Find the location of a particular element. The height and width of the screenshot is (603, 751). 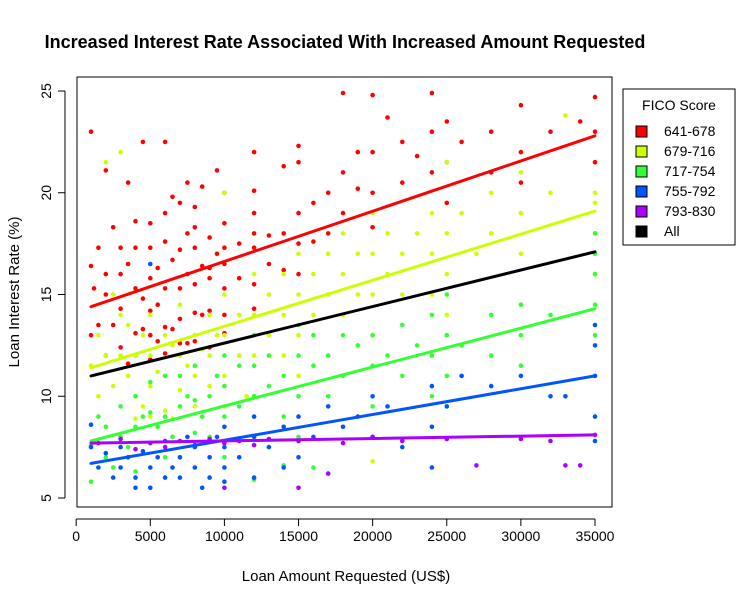

legend-label-717-754: 717-754 is located at coordinates (690, 171).